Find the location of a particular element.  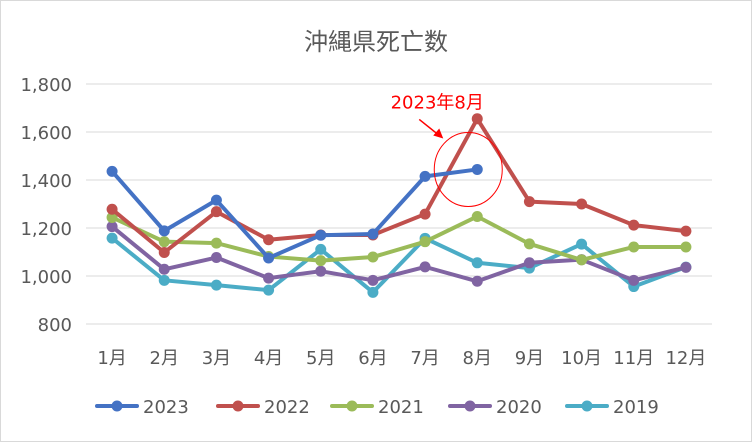

x-tick-label: 2月 is located at coordinates (164, 358).